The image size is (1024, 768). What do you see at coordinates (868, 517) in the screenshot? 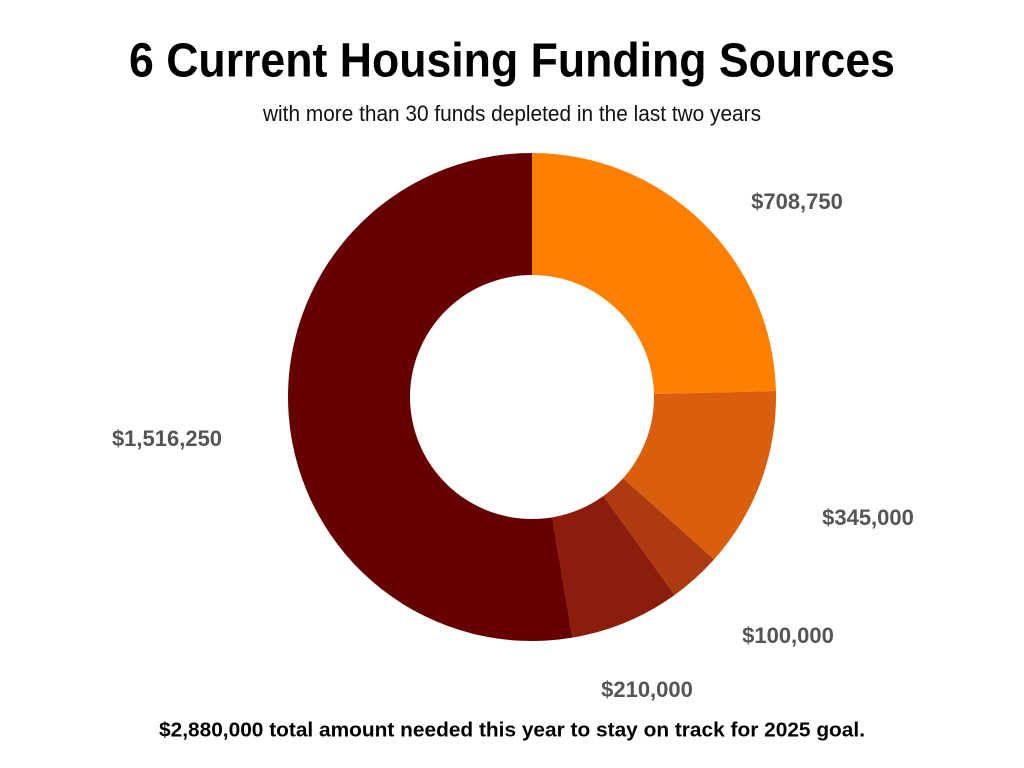
I see `value-label: $345,000` at bounding box center [868, 517].